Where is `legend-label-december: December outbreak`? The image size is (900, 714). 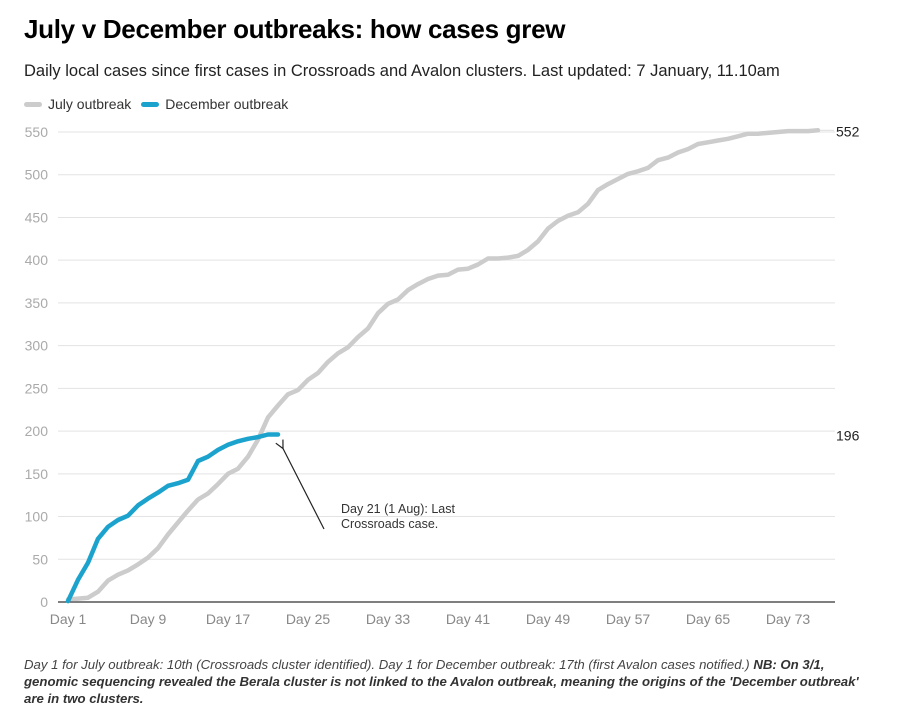 legend-label-december: December outbreak is located at coordinates (227, 104).